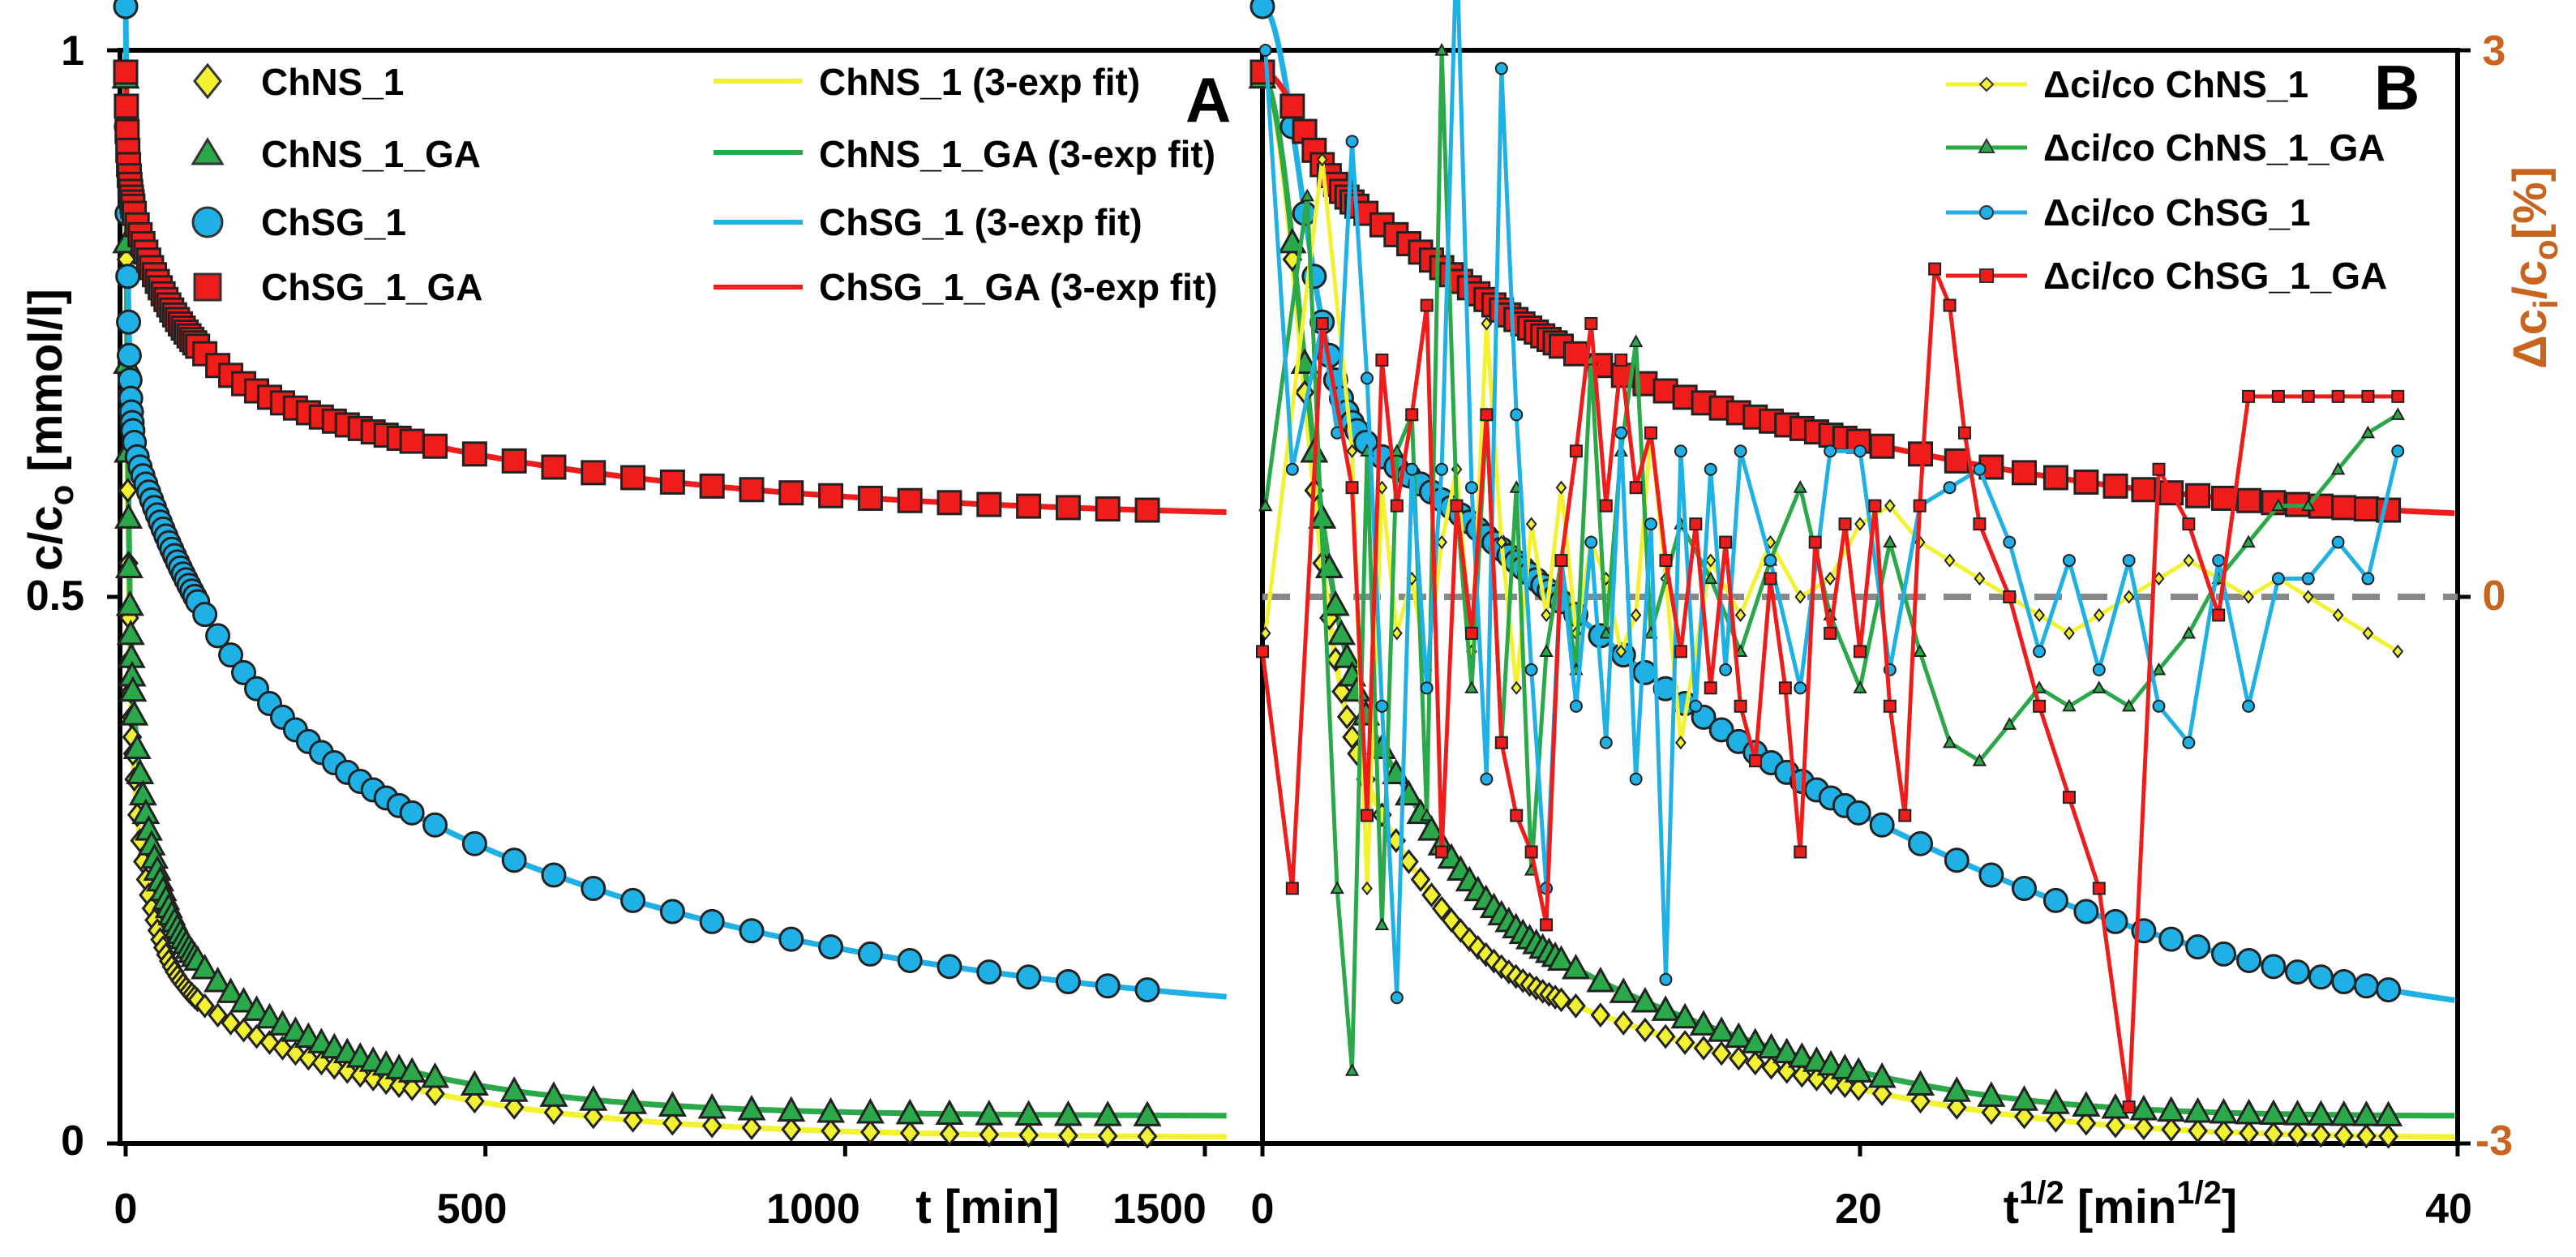 The image size is (2576, 1257). What do you see at coordinates (208, 151) in the screenshot?
I see `triangle-marker-icon` at bounding box center [208, 151].